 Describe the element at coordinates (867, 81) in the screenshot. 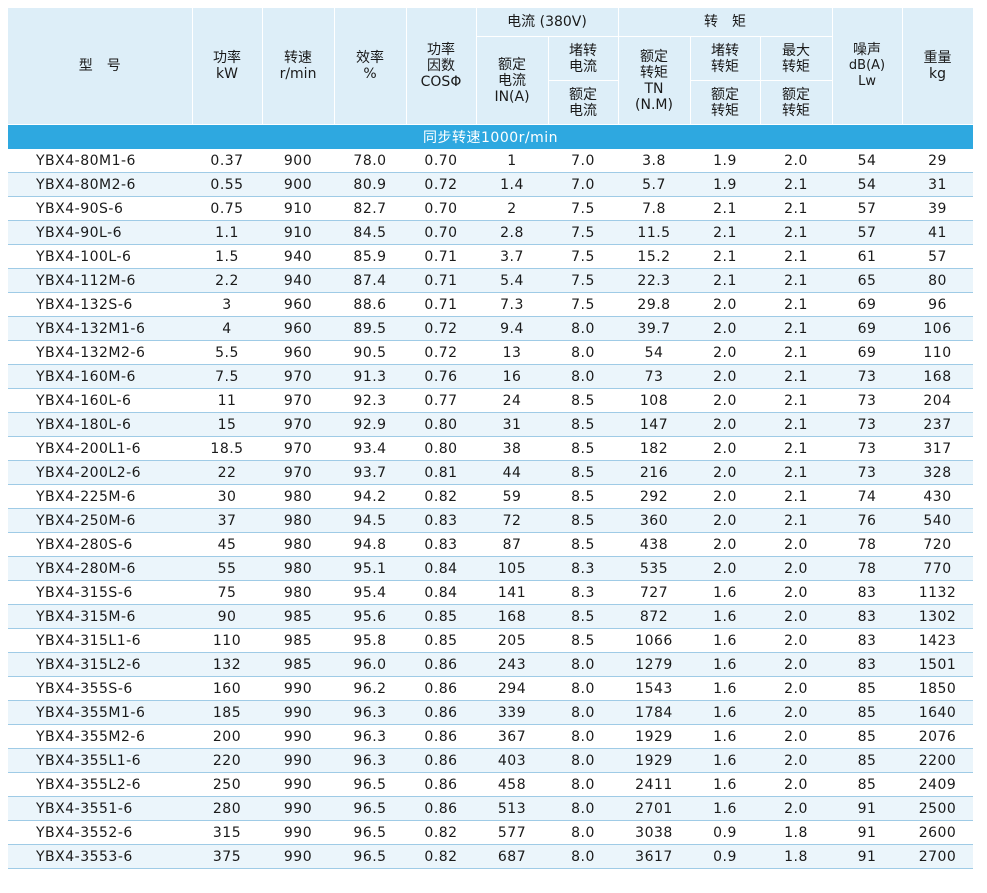

I see `header-noise-unit2: Lw` at that location.